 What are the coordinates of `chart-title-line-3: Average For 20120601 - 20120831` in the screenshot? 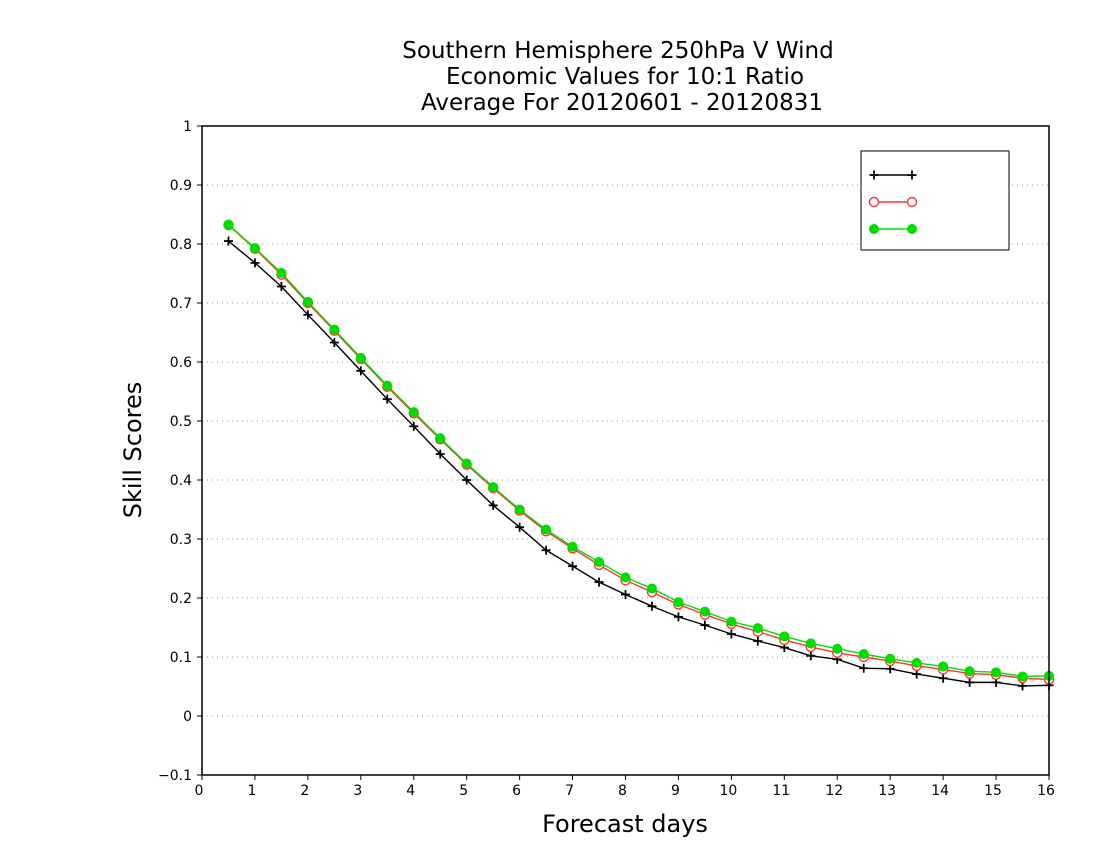 It's located at (622, 103).